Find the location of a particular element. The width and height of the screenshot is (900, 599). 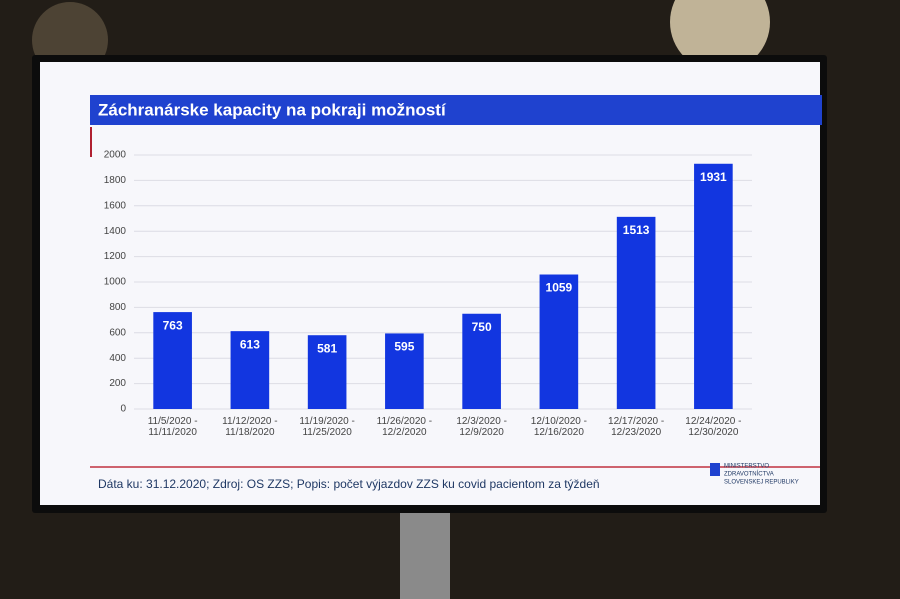

y-tick-label: 800 is located at coordinates (117, 307).